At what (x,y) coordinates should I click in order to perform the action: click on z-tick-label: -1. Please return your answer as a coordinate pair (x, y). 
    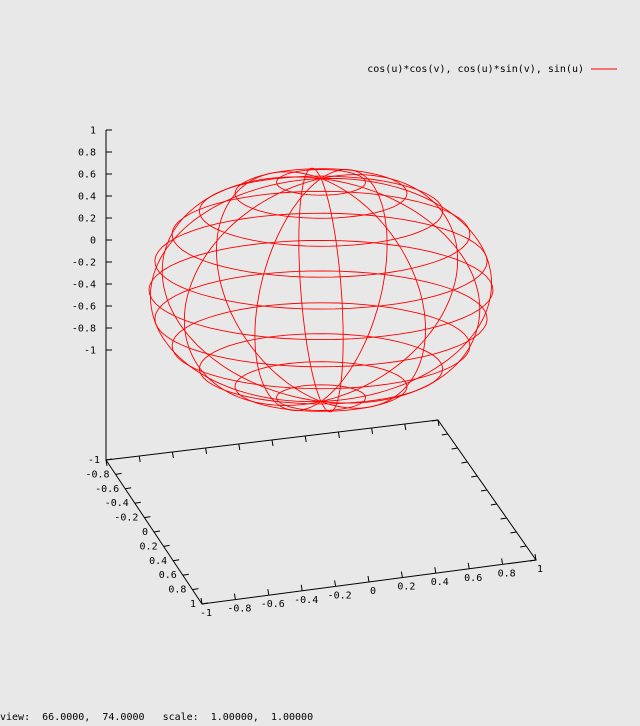
    Looking at the image, I should click on (90, 351).